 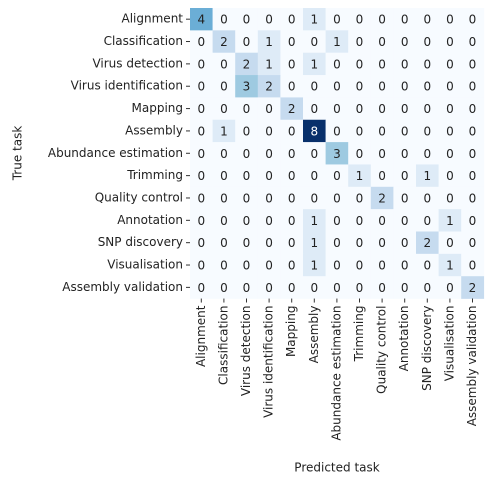 What do you see at coordinates (153, 19) in the screenshot?
I see `y-tick-label: Alignment` at bounding box center [153, 19].